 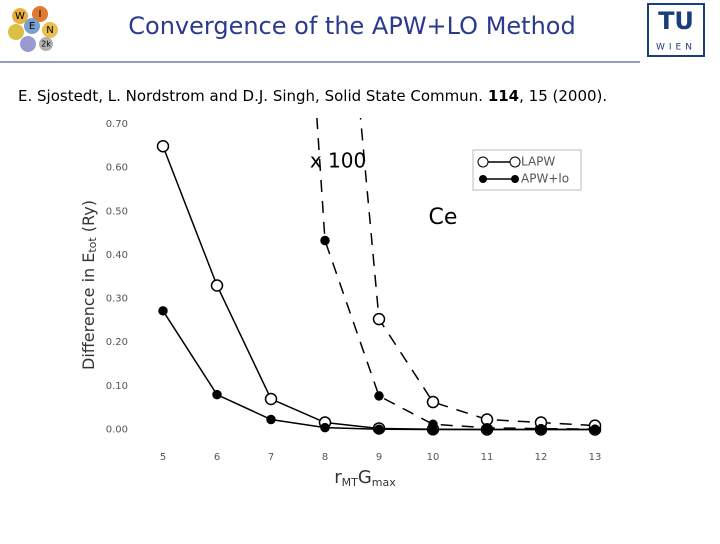 What do you see at coordinates (545, 179) in the screenshot?
I see `legend-label: APW+lo` at bounding box center [545, 179].